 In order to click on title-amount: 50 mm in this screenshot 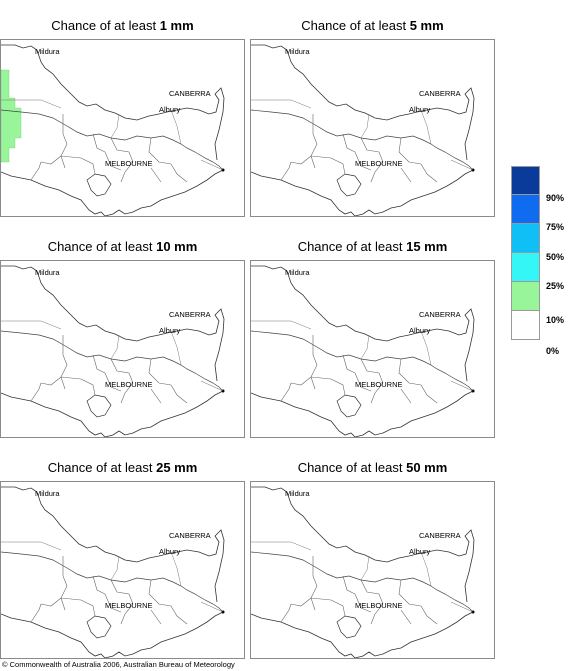, I will do `click(427, 467)`.